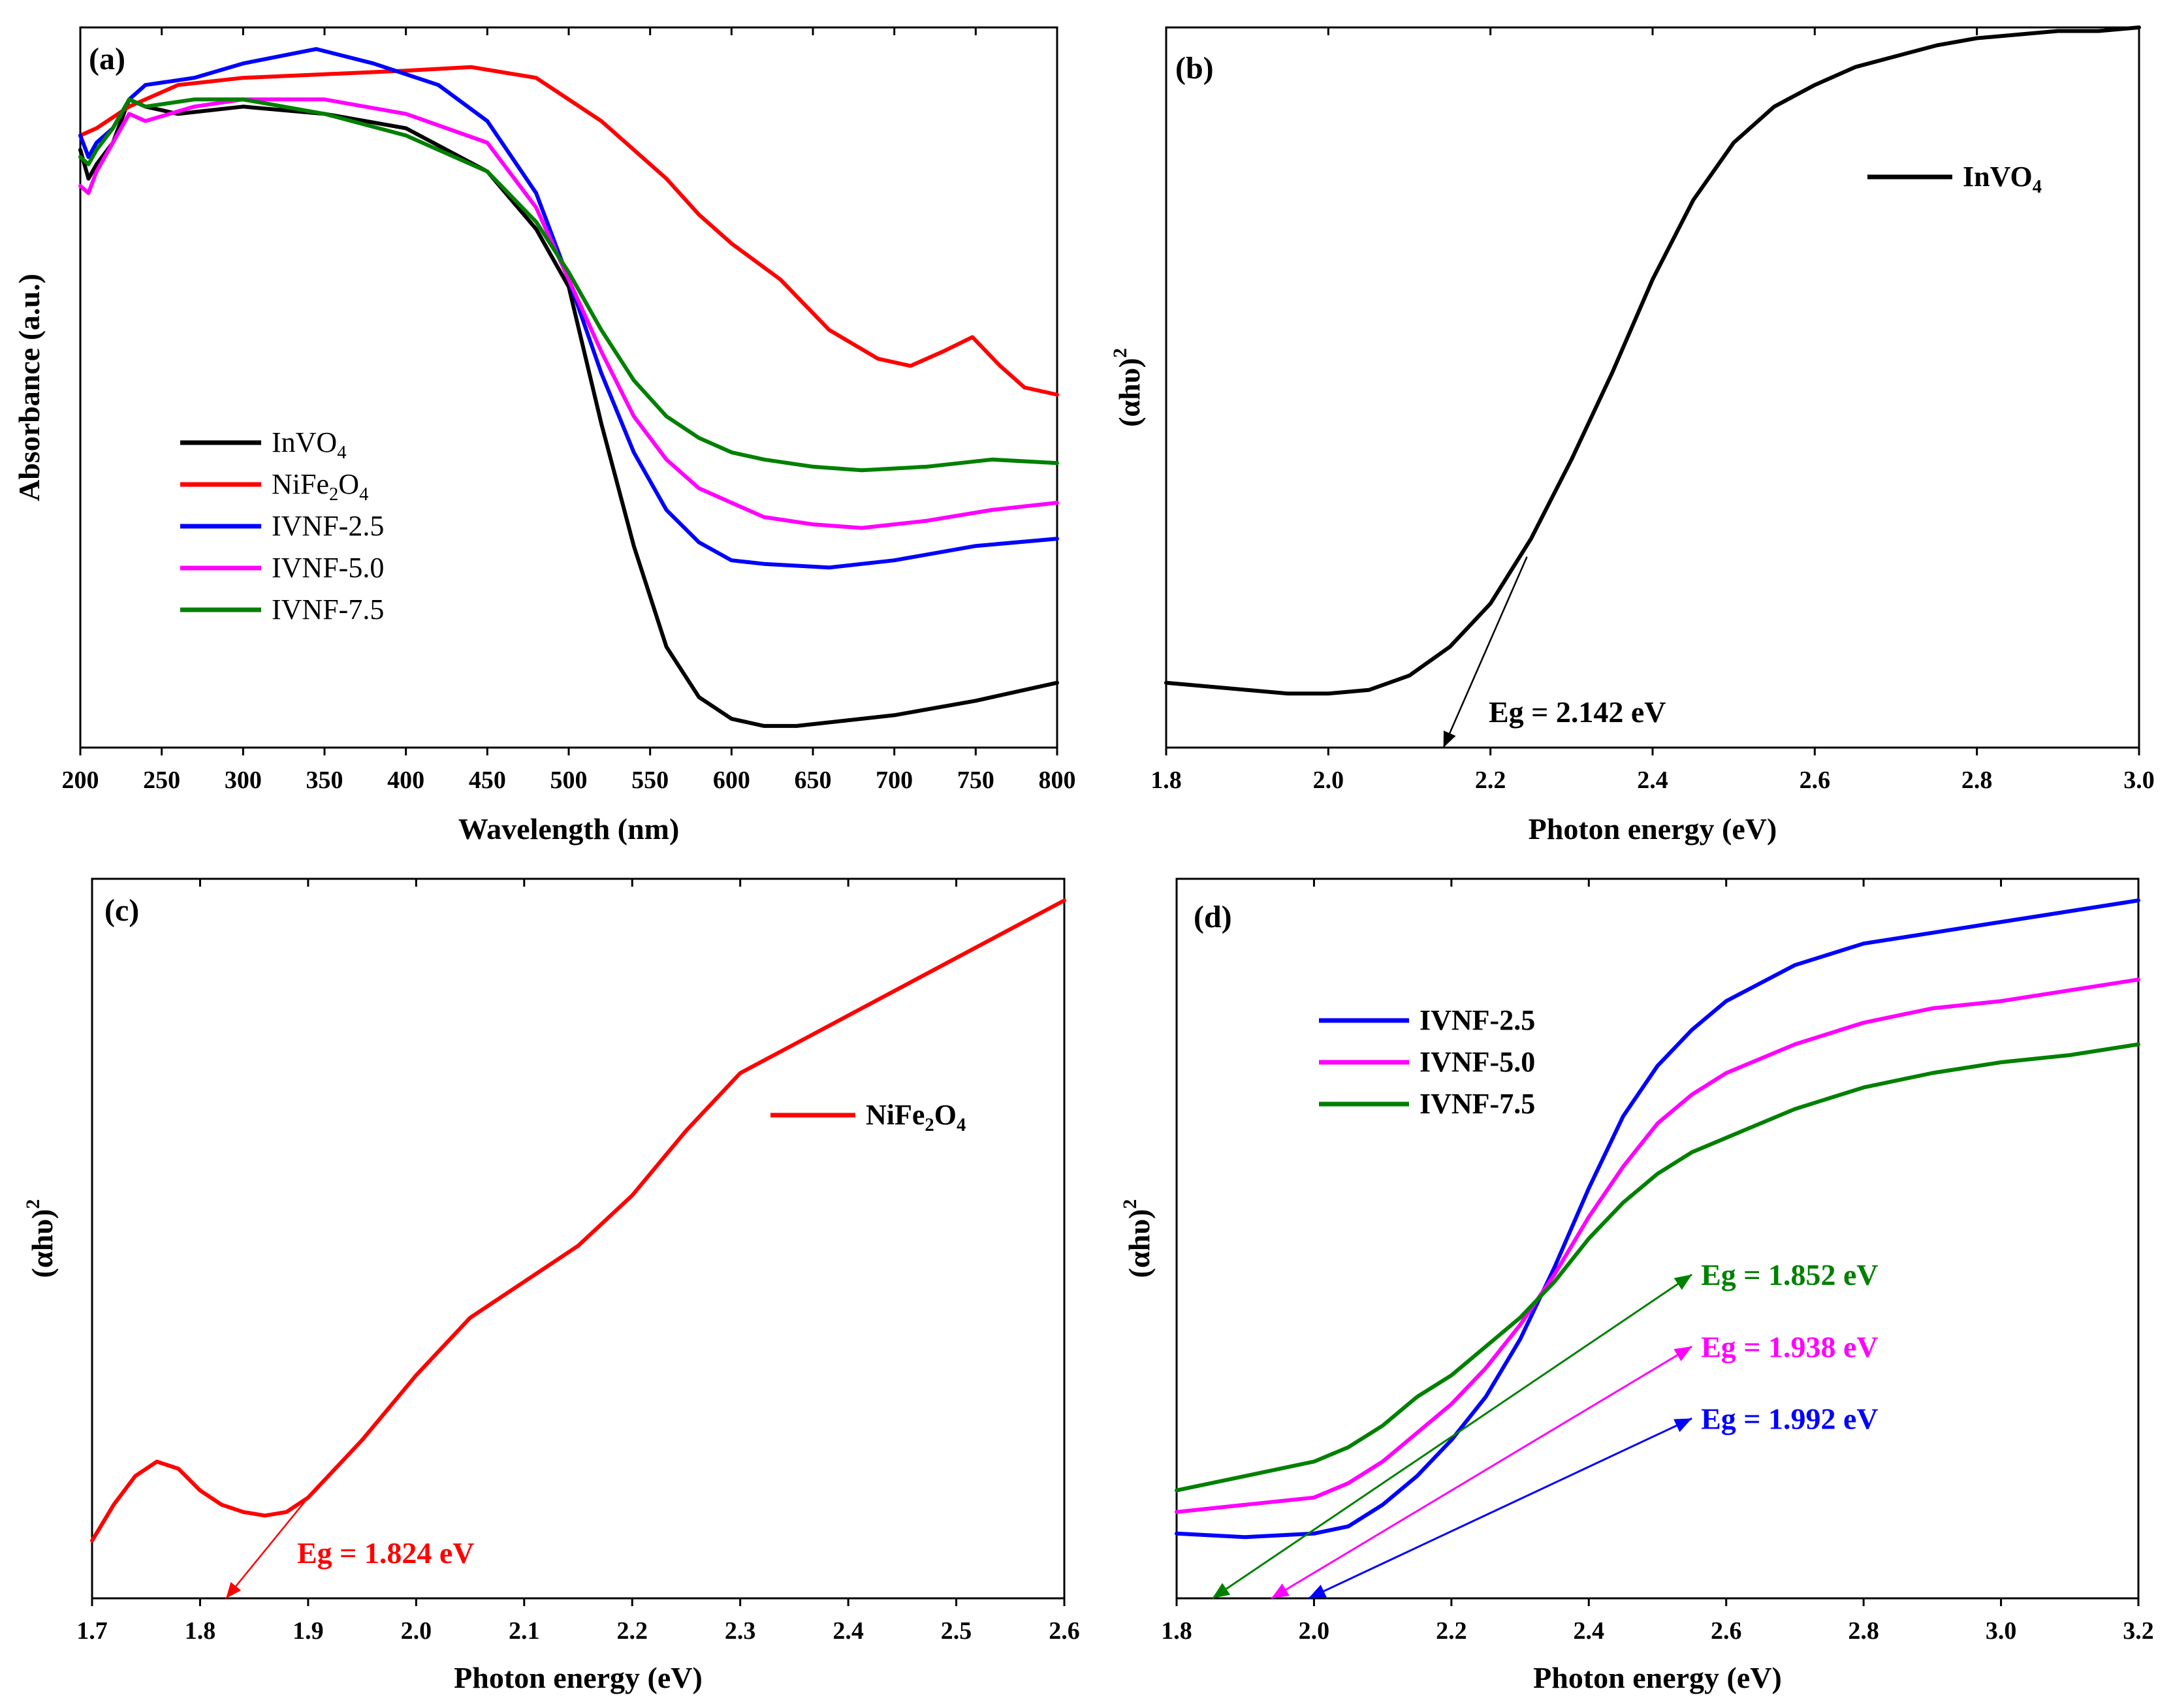  What do you see at coordinates (956, 1631) in the screenshot?
I see `x-tick-label: 2.5` at bounding box center [956, 1631].